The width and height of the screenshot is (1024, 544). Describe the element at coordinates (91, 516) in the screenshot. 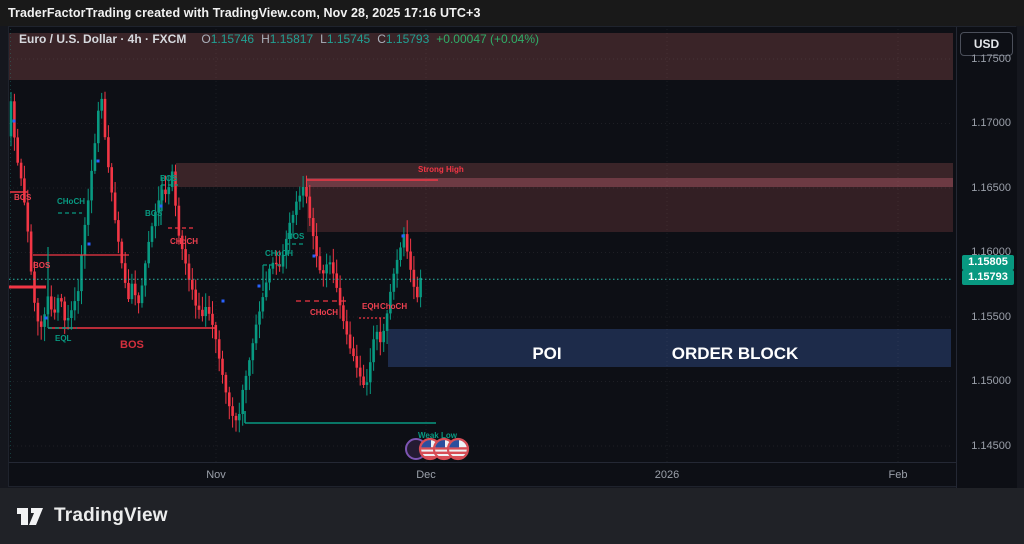

I see `tradingview-logo: TradingView` at that location.